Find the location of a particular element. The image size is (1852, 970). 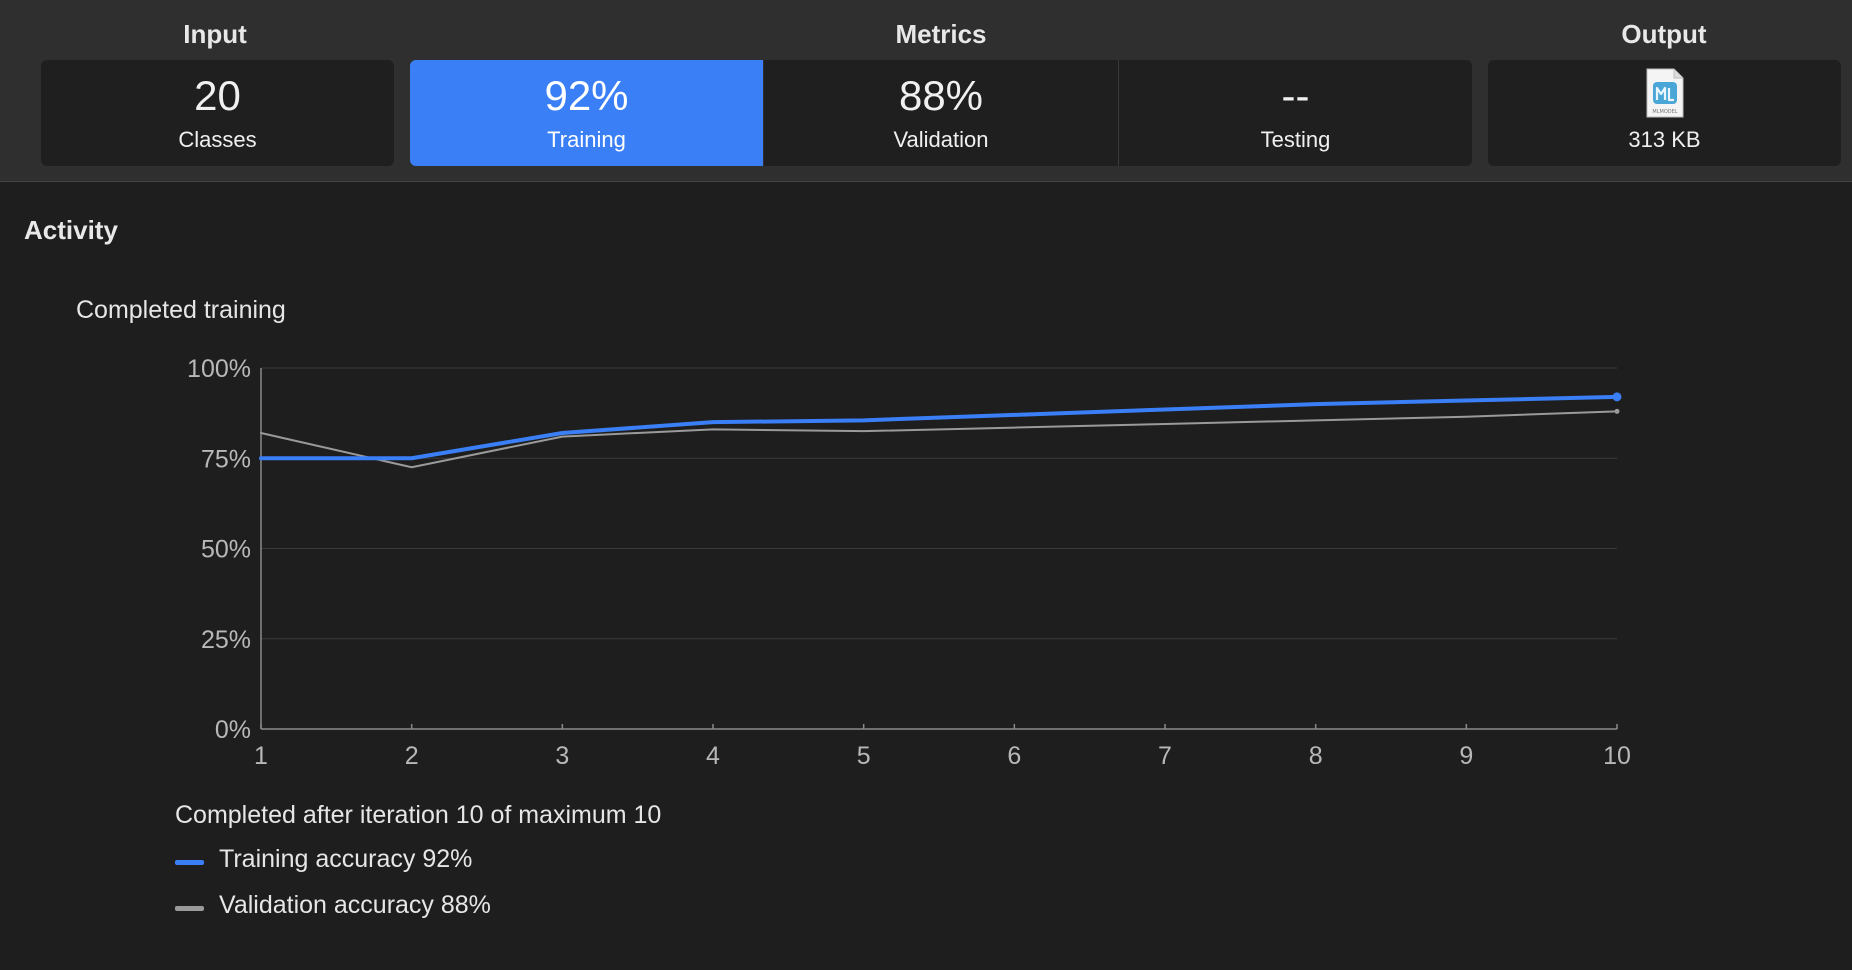

chart-series is located at coordinates (940, 430).